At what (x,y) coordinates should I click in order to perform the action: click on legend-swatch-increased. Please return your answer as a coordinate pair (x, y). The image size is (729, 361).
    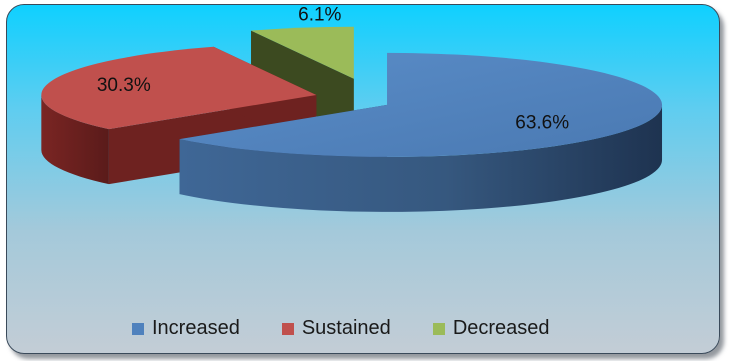
    Looking at the image, I should click on (138, 328).